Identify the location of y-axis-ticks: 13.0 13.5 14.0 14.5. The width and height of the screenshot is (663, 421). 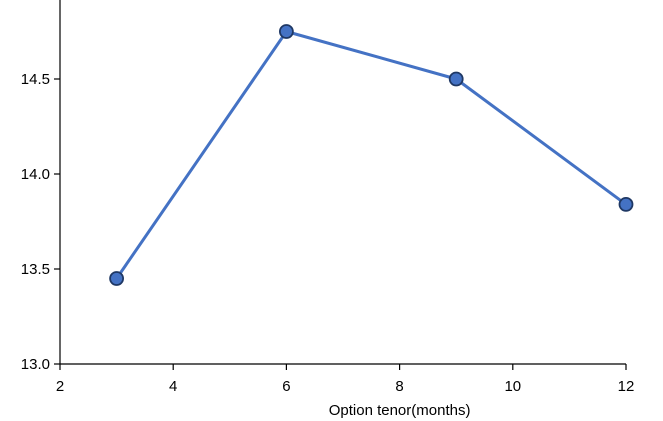
(40, 222).